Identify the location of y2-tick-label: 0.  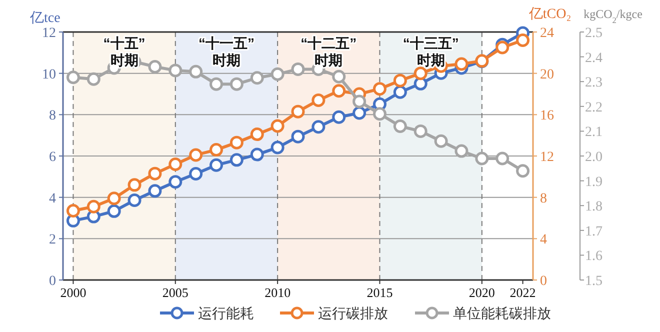
(543, 281).